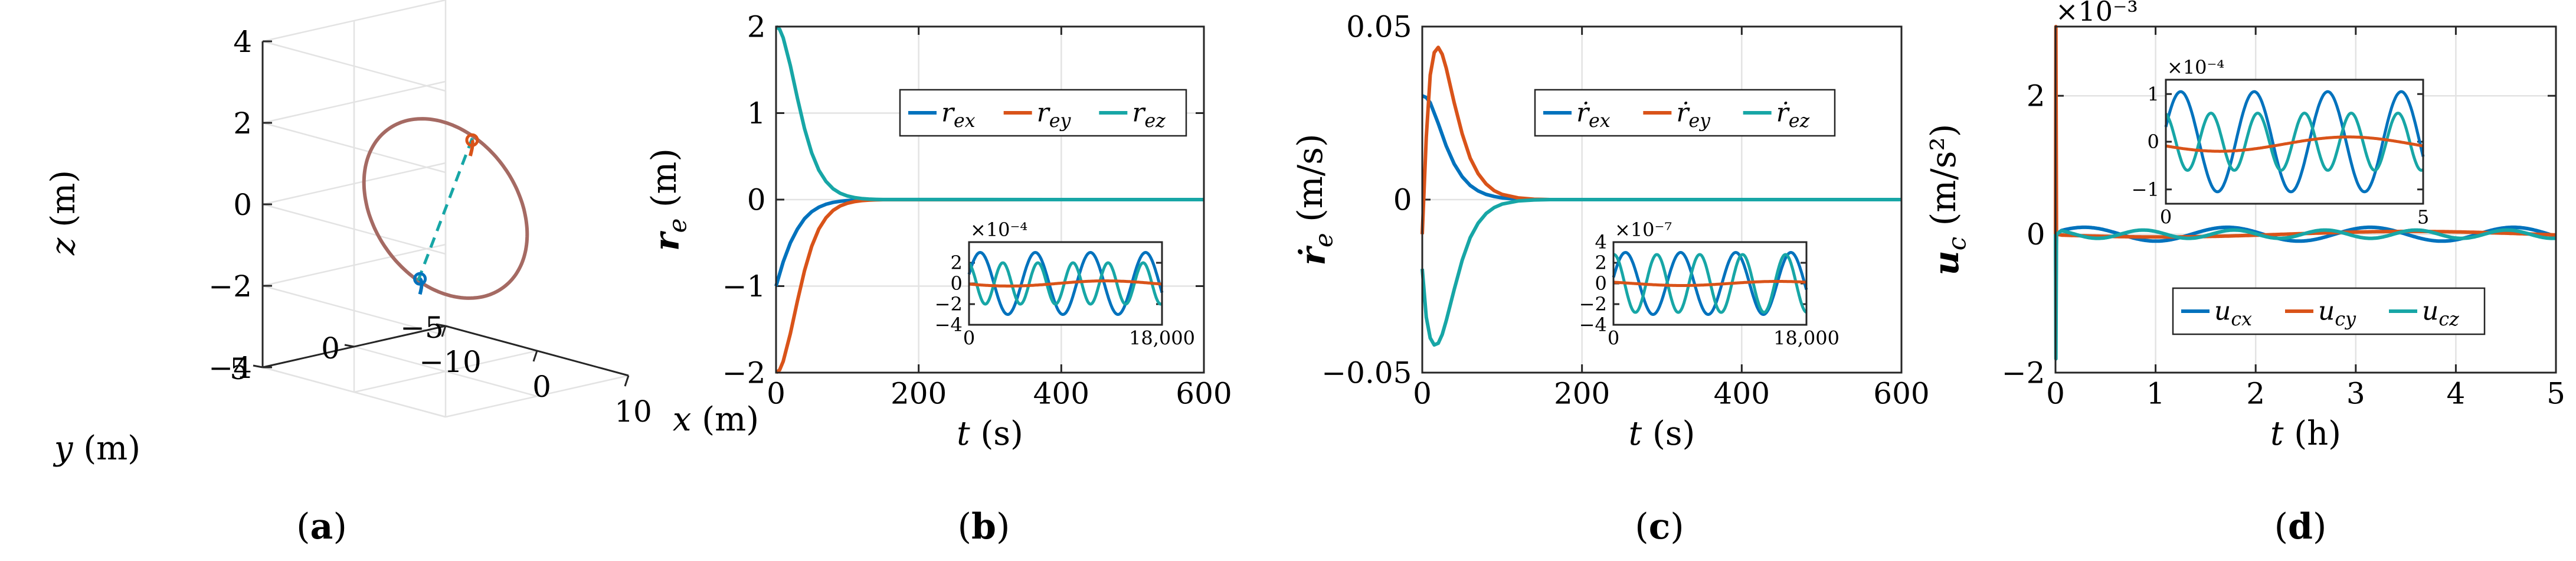 This screenshot has width=2576, height=561. I want to click on panel-label: (c), so click(1660, 526).